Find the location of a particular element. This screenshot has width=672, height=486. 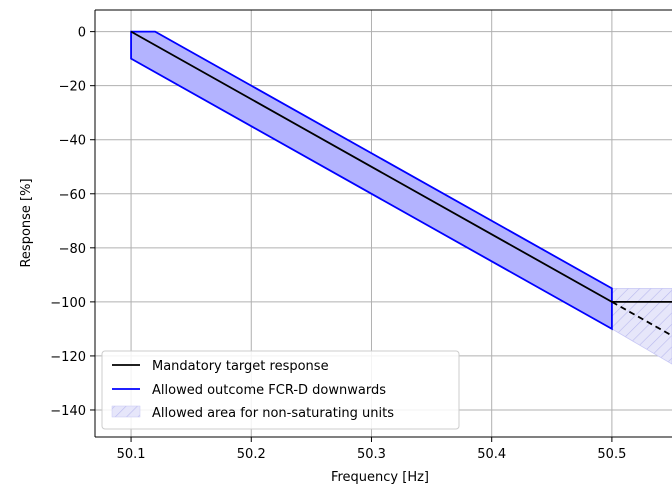

x-tick-label: 50.1 is located at coordinates (131, 454).